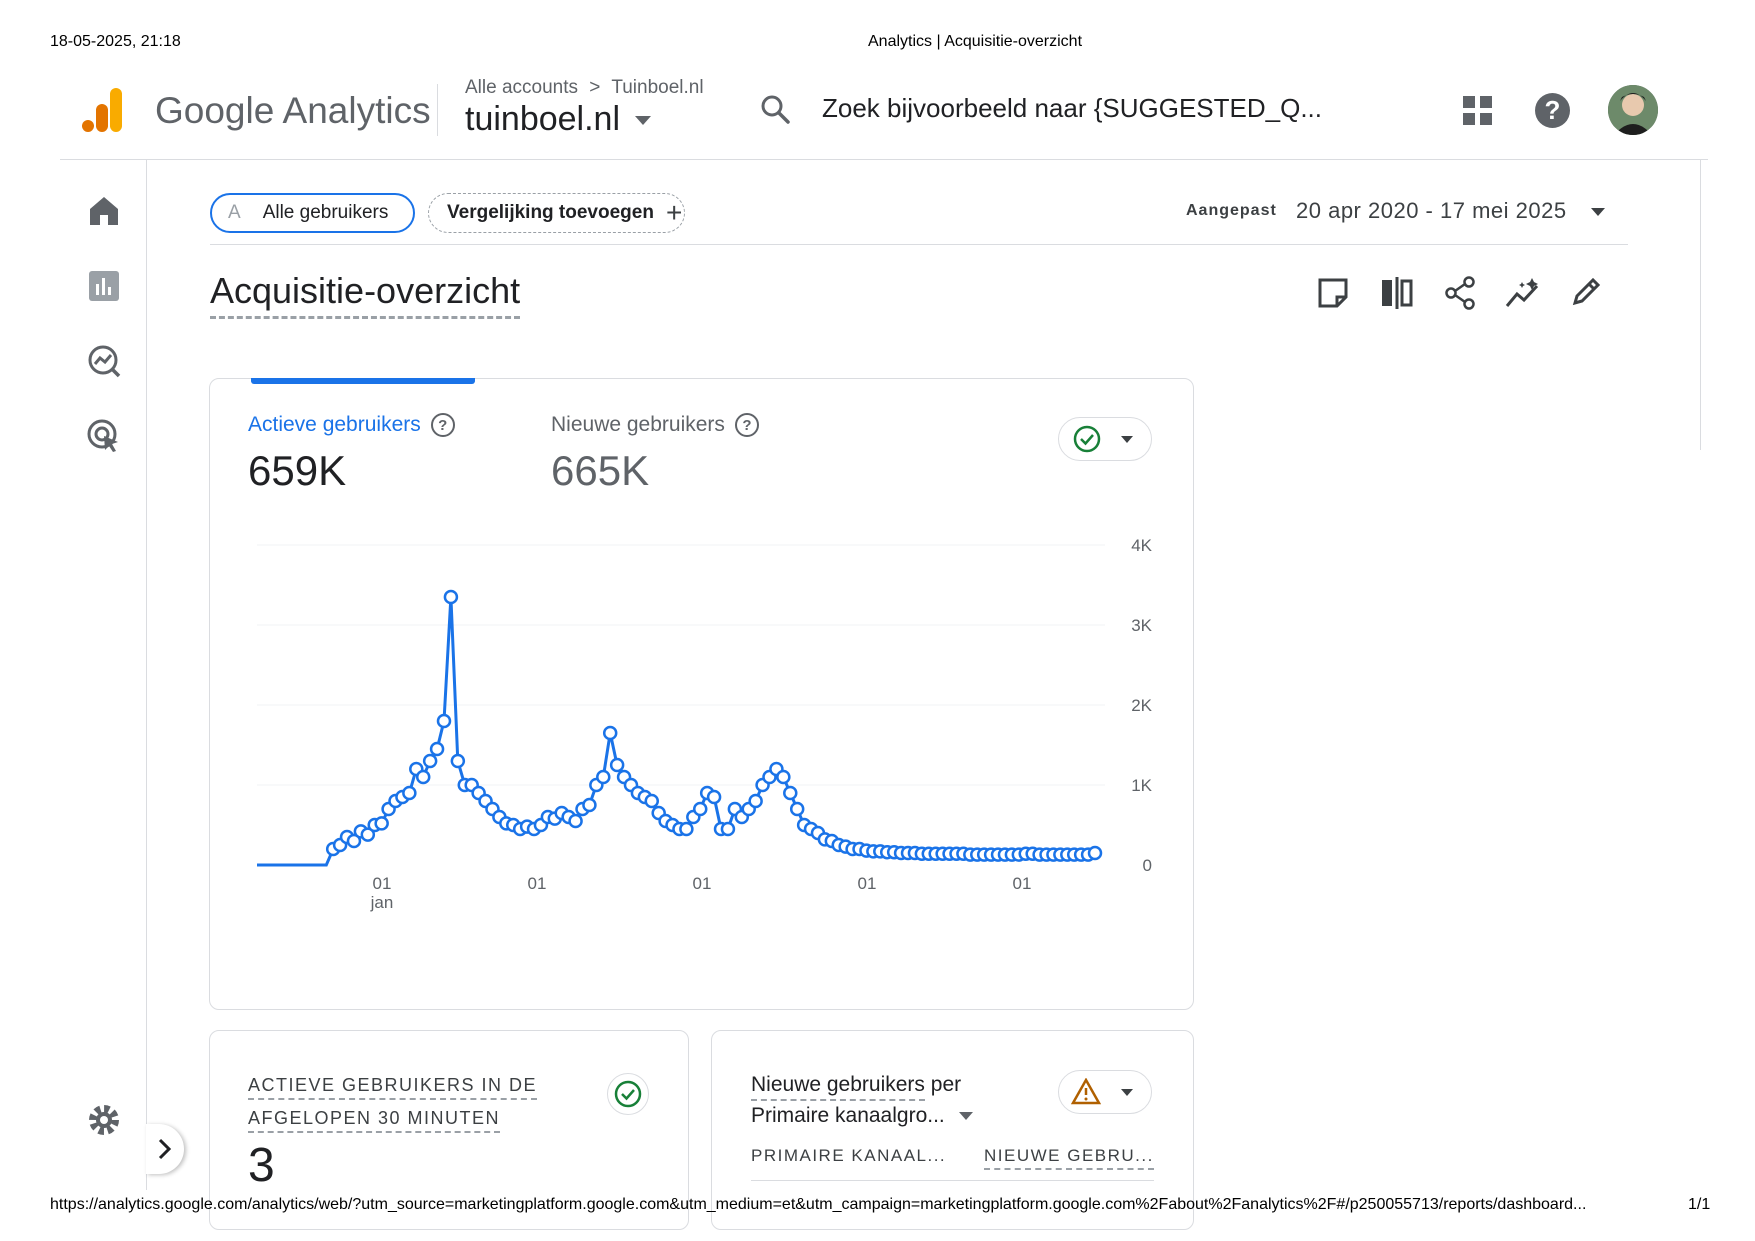  What do you see at coordinates (1478, 113) in the screenshot?
I see `apps-grid-icon` at bounding box center [1478, 113].